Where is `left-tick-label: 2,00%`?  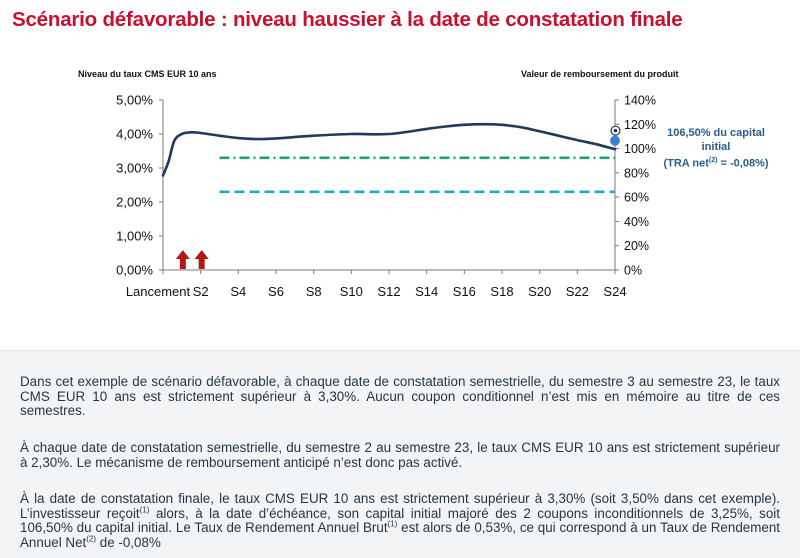 left-tick-label: 2,00% is located at coordinates (134, 202).